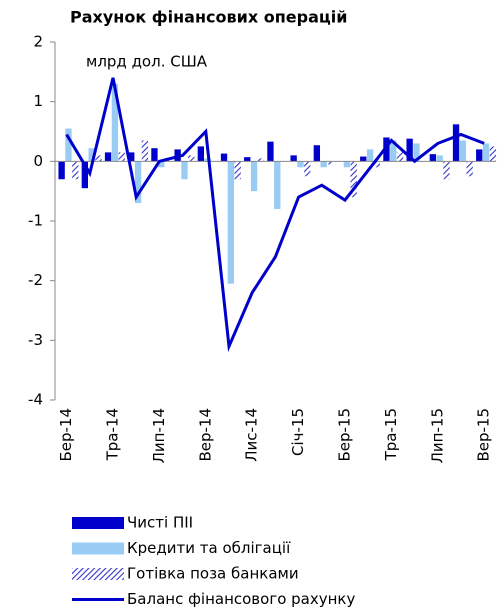  What do you see at coordinates (437, 435) in the screenshot?
I see `x-tick-label: Лип-15` at bounding box center [437, 435].